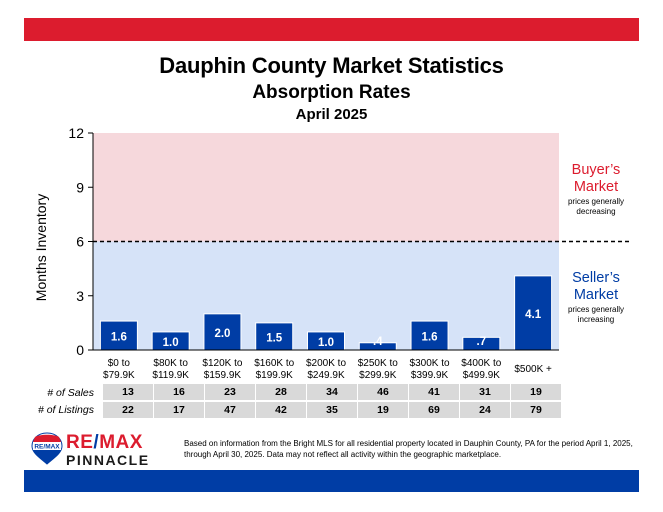 The width and height of the screenshot is (663, 512). What do you see at coordinates (76, 133) in the screenshot?
I see `y-tick-label: 12` at bounding box center [76, 133].